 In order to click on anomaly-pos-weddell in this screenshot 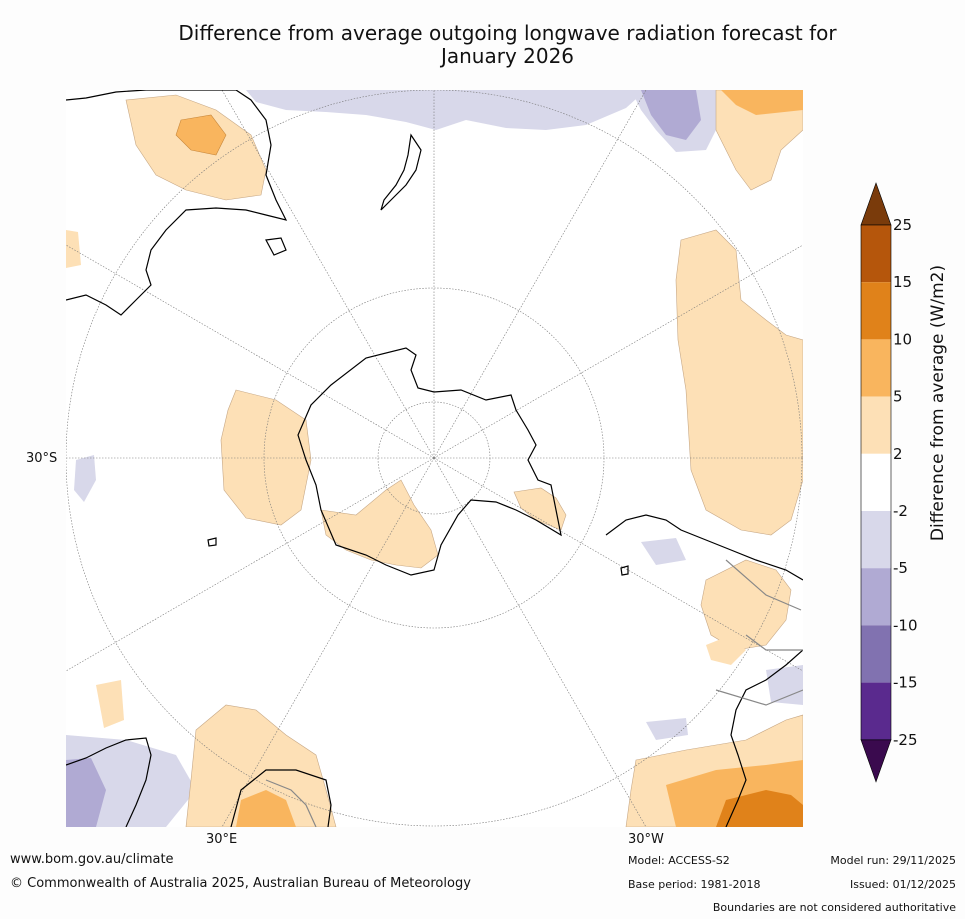, I will do `click(540, 509)`.